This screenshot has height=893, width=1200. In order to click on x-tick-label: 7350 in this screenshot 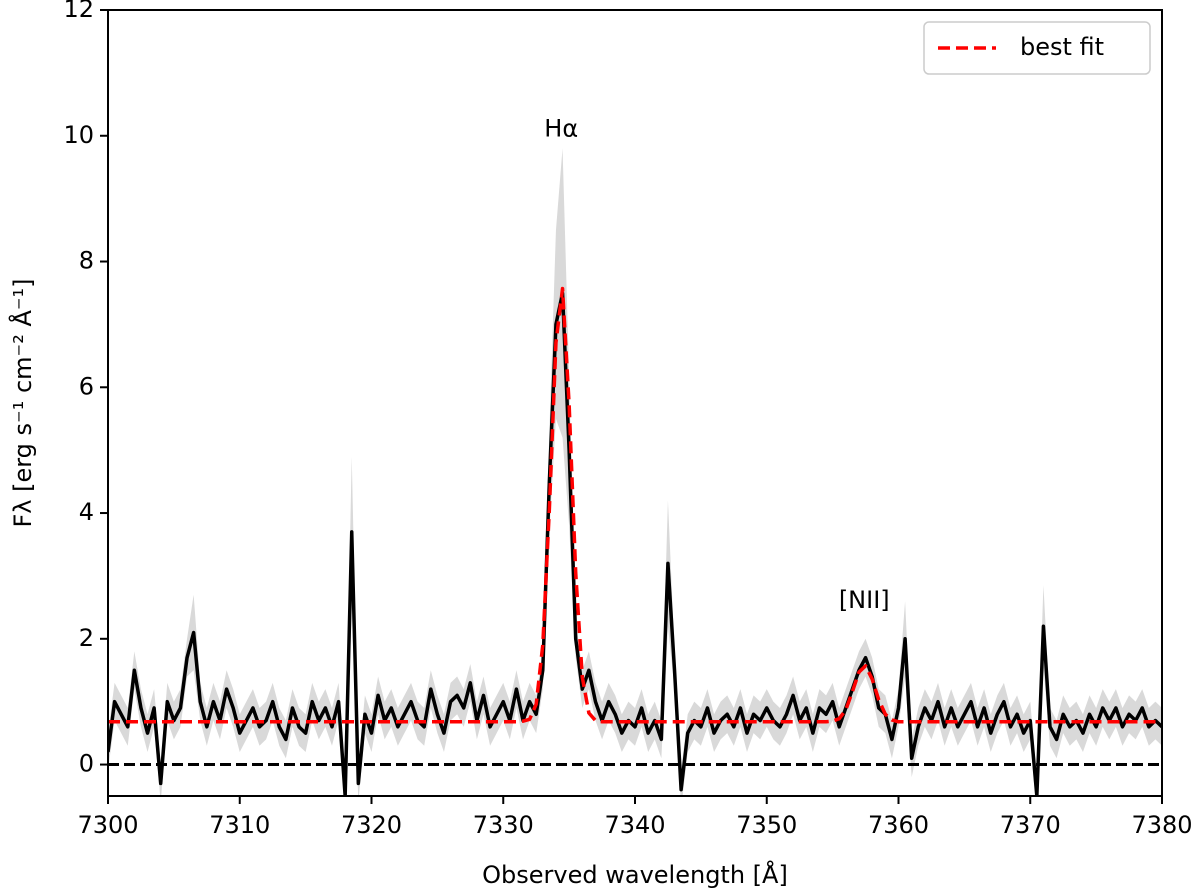, I will do `click(766, 825)`.